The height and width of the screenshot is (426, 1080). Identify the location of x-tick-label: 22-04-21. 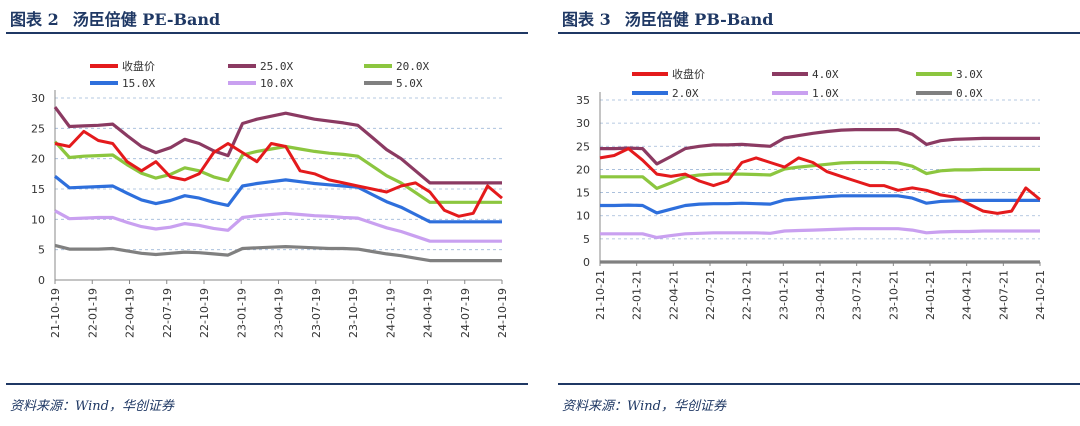
(673, 295).